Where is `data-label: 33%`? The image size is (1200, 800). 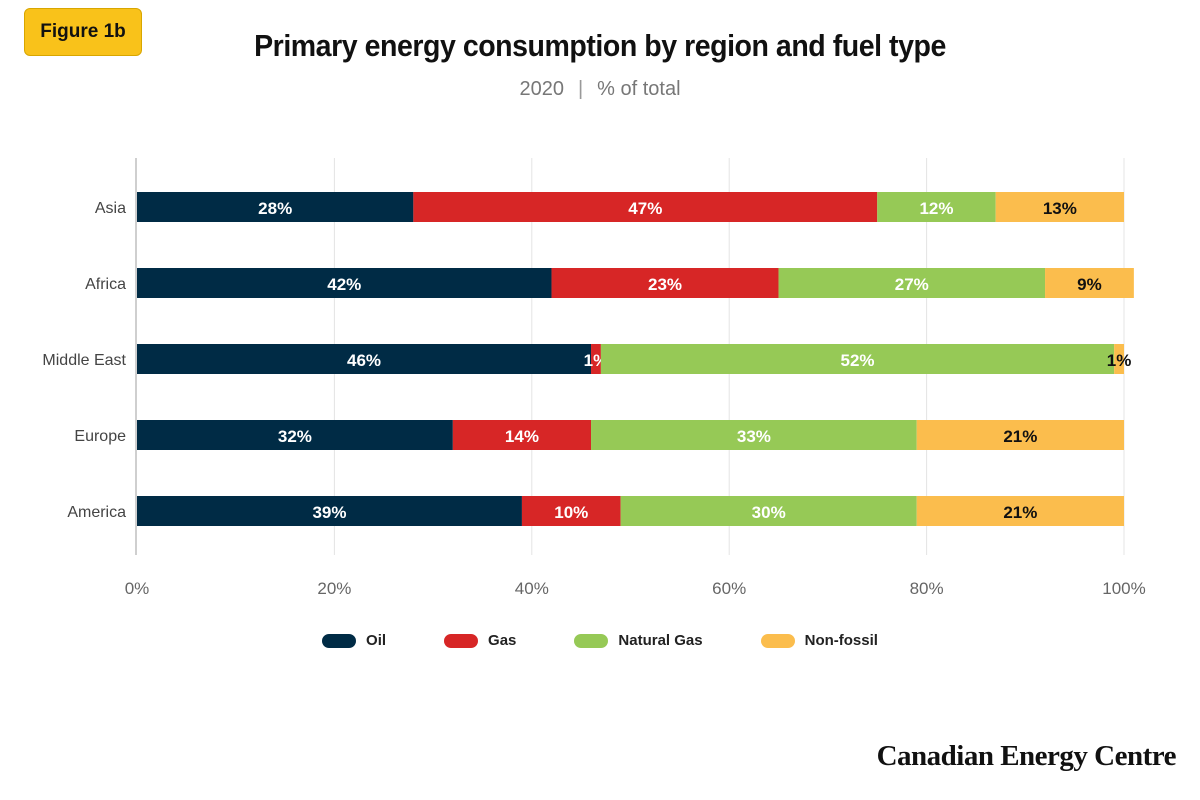 data-label: 33% is located at coordinates (754, 436).